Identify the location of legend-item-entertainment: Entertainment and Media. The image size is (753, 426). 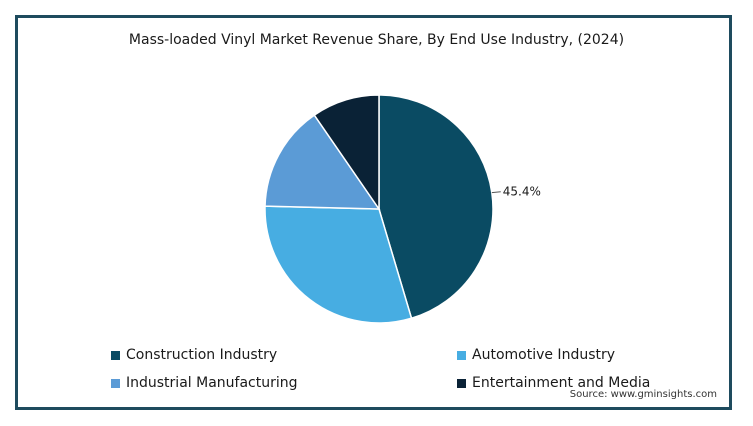
(553, 383).